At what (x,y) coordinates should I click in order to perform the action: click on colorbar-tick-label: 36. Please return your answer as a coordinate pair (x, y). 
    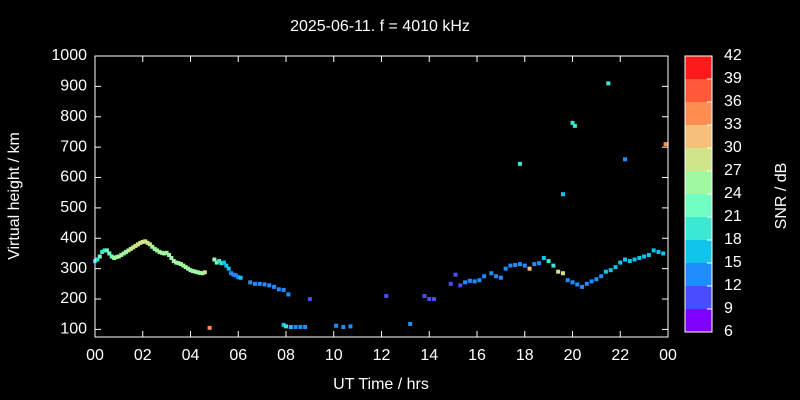
    Looking at the image, I should click on (733, 101).